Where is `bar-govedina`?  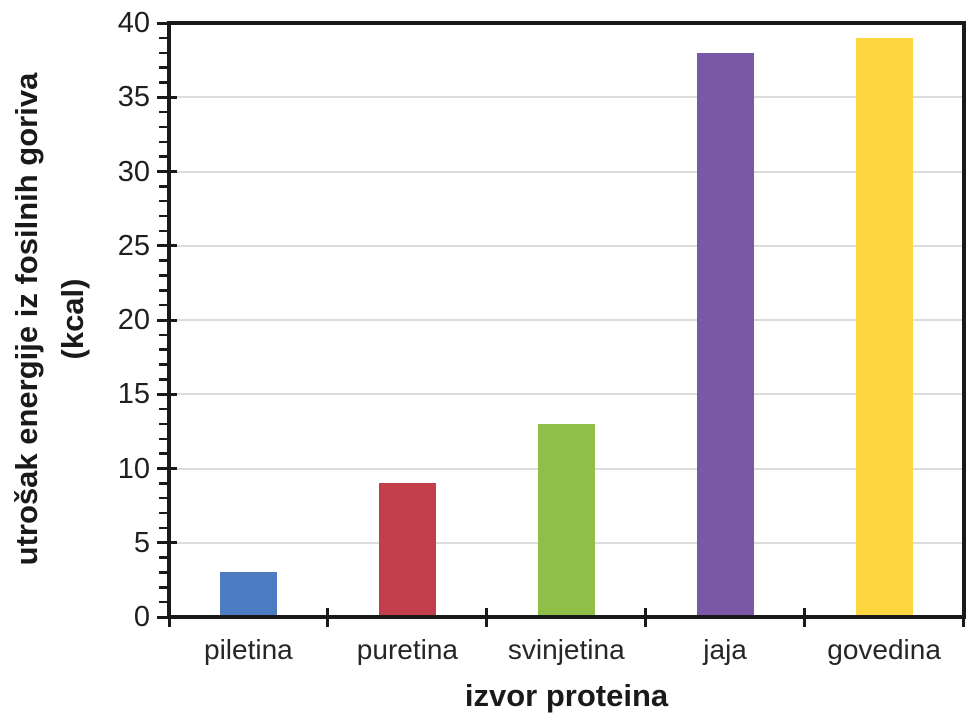 bar-govedina is located at coordinates (884, 326).